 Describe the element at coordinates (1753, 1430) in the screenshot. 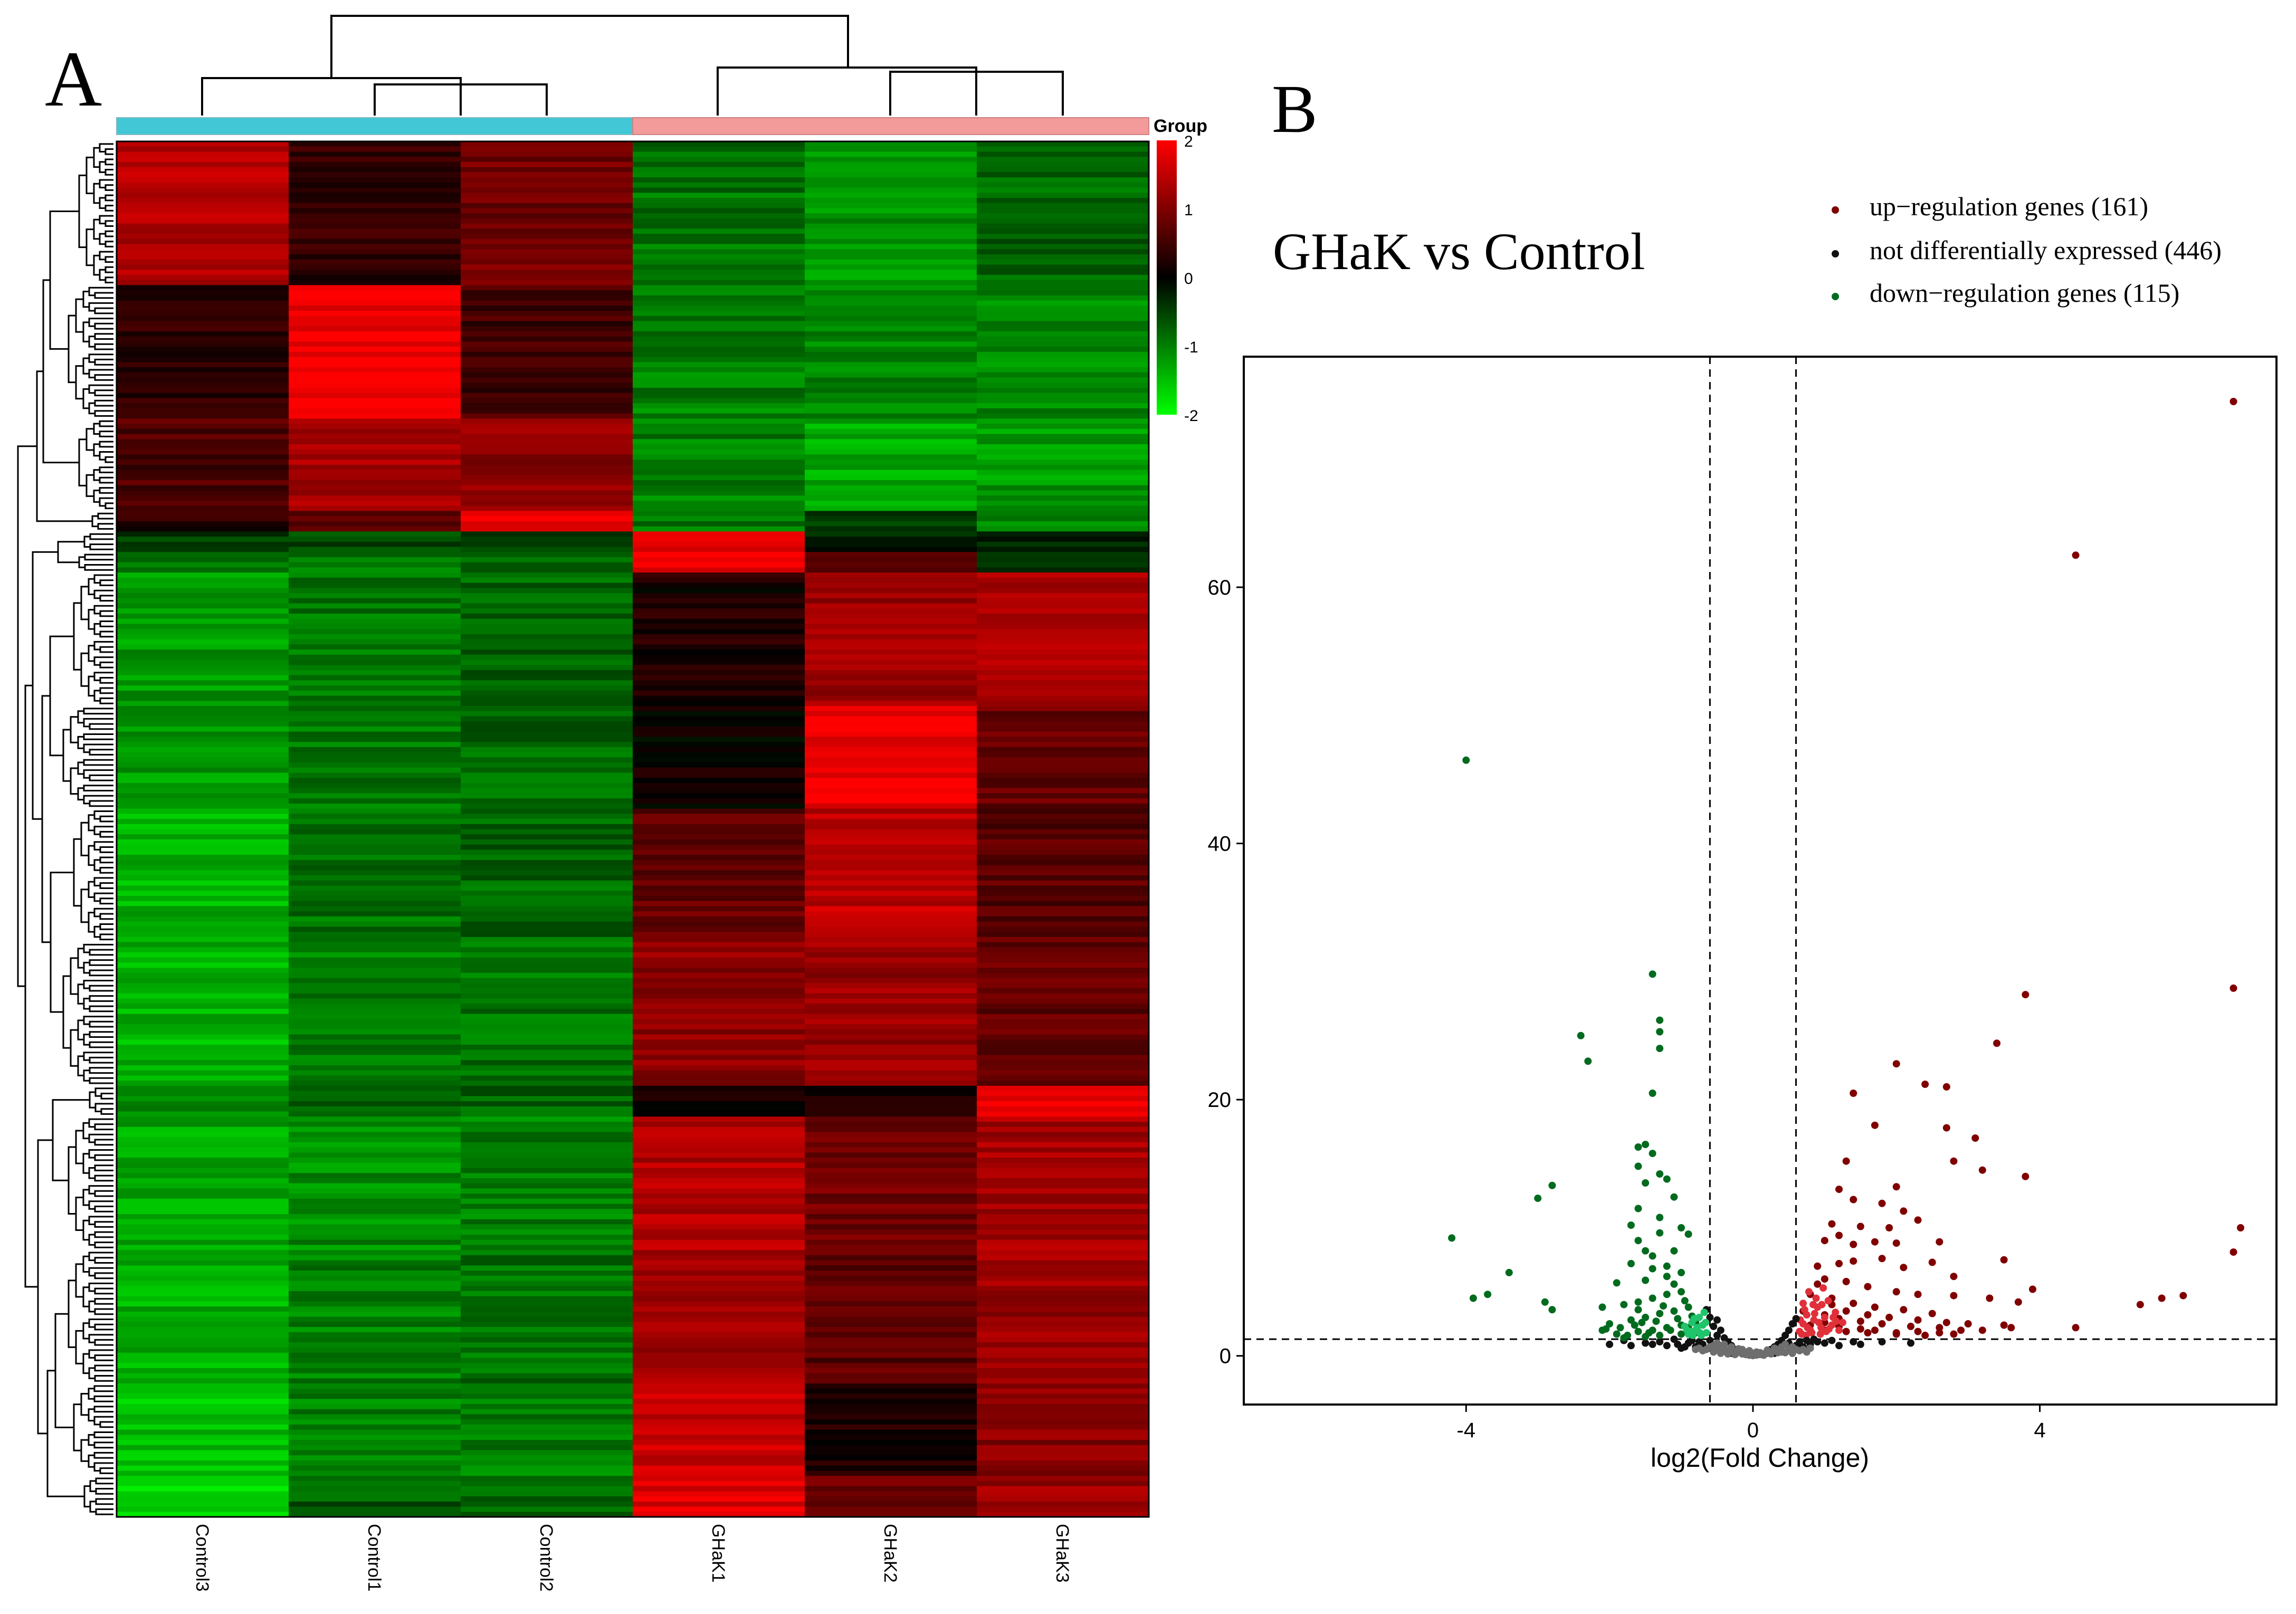

I see `x-tick-label: 0` at that location.